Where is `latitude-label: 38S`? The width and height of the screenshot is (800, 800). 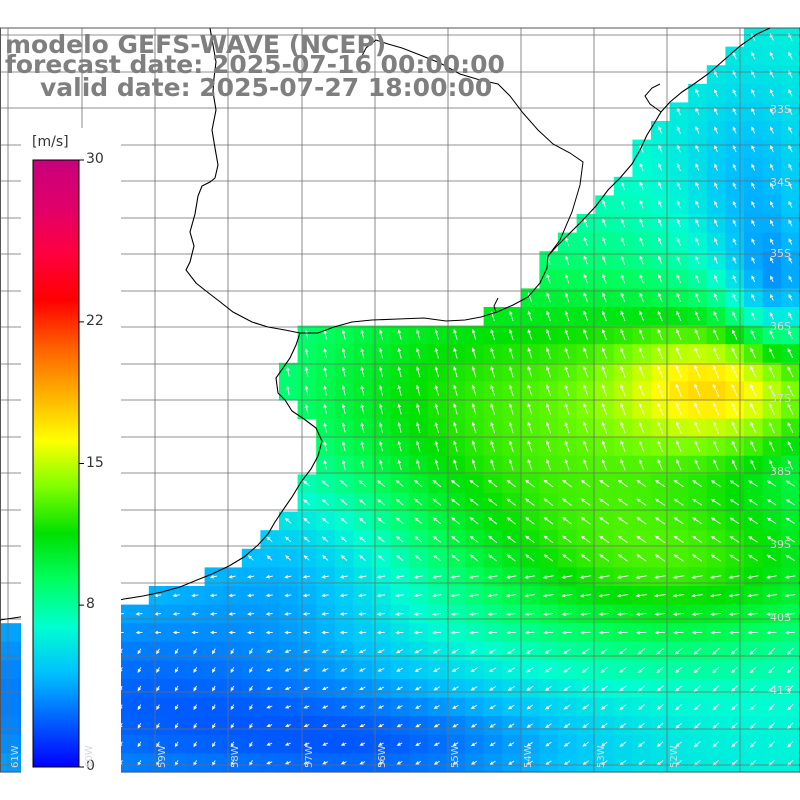
latitude-label: 38S is located at coordinates (780, 471).